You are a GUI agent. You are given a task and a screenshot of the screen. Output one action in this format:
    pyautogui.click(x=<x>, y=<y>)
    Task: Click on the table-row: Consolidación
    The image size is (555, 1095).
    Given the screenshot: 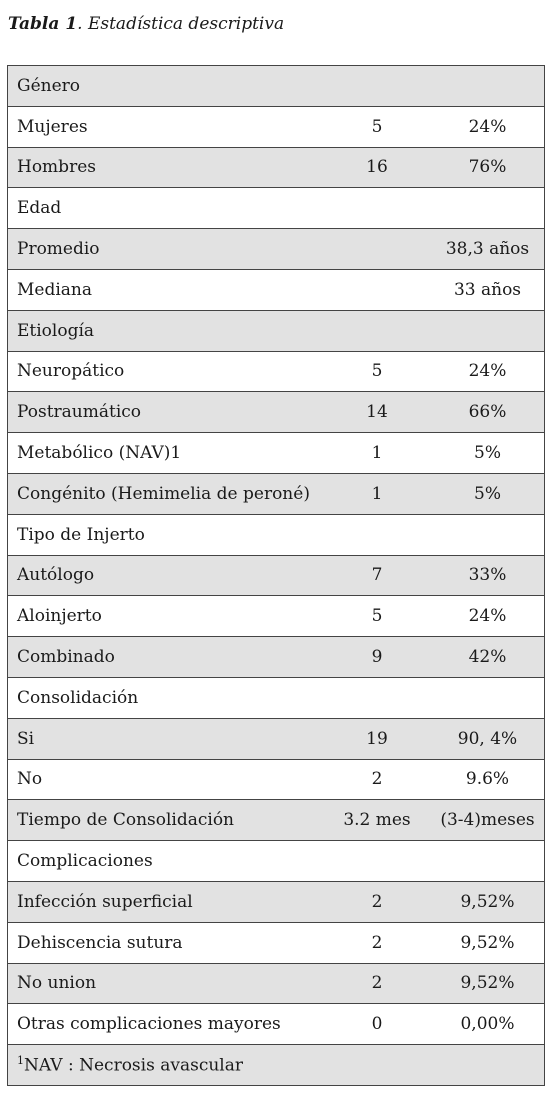 What is the action you would take?
    pyautogui.click(x=276, y=697)
    